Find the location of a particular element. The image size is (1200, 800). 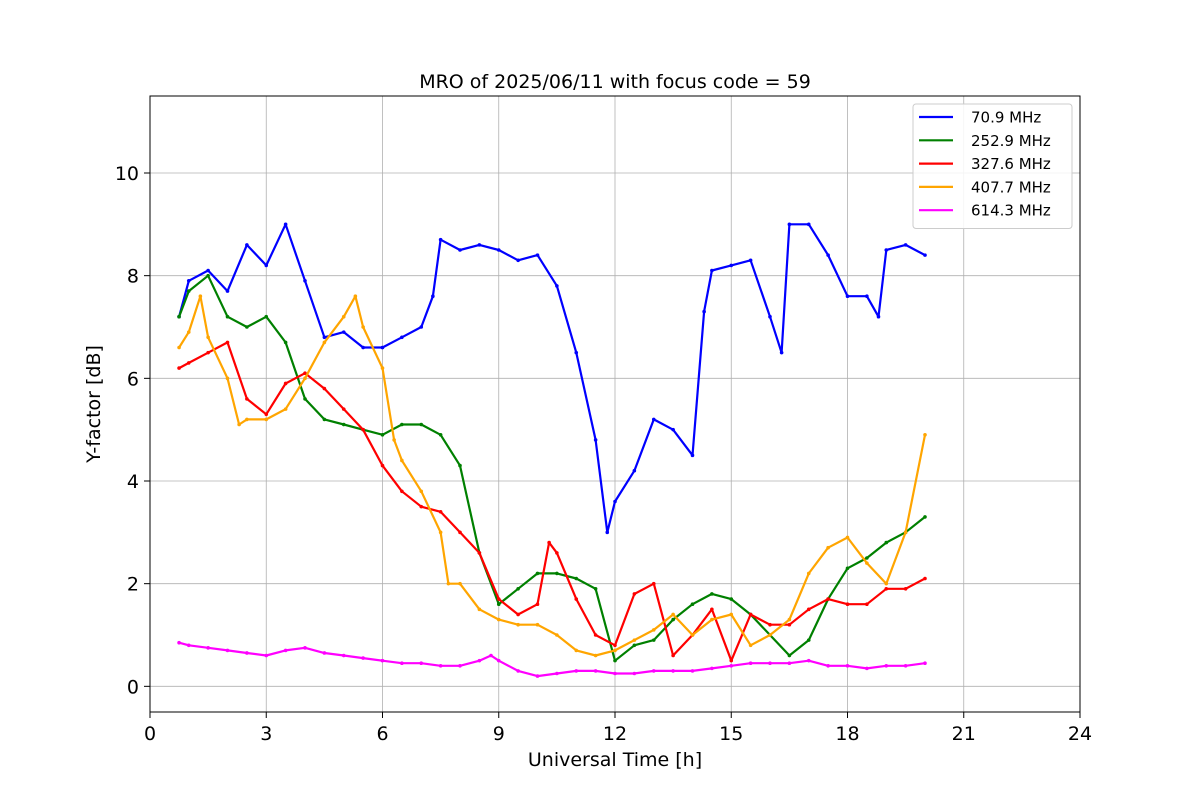

y-tick-label: 8 is located at coordinates (133, 277).